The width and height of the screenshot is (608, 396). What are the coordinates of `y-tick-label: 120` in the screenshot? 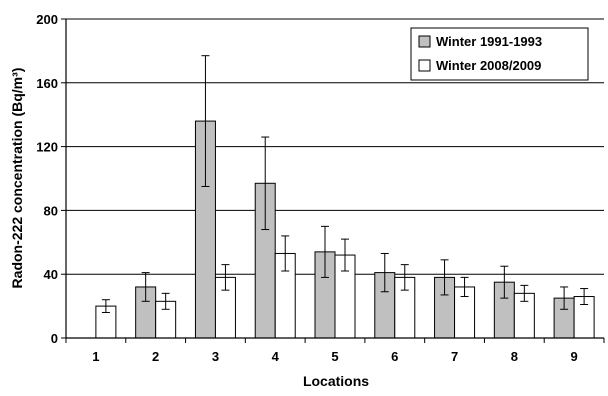 It's located at (47, 147).